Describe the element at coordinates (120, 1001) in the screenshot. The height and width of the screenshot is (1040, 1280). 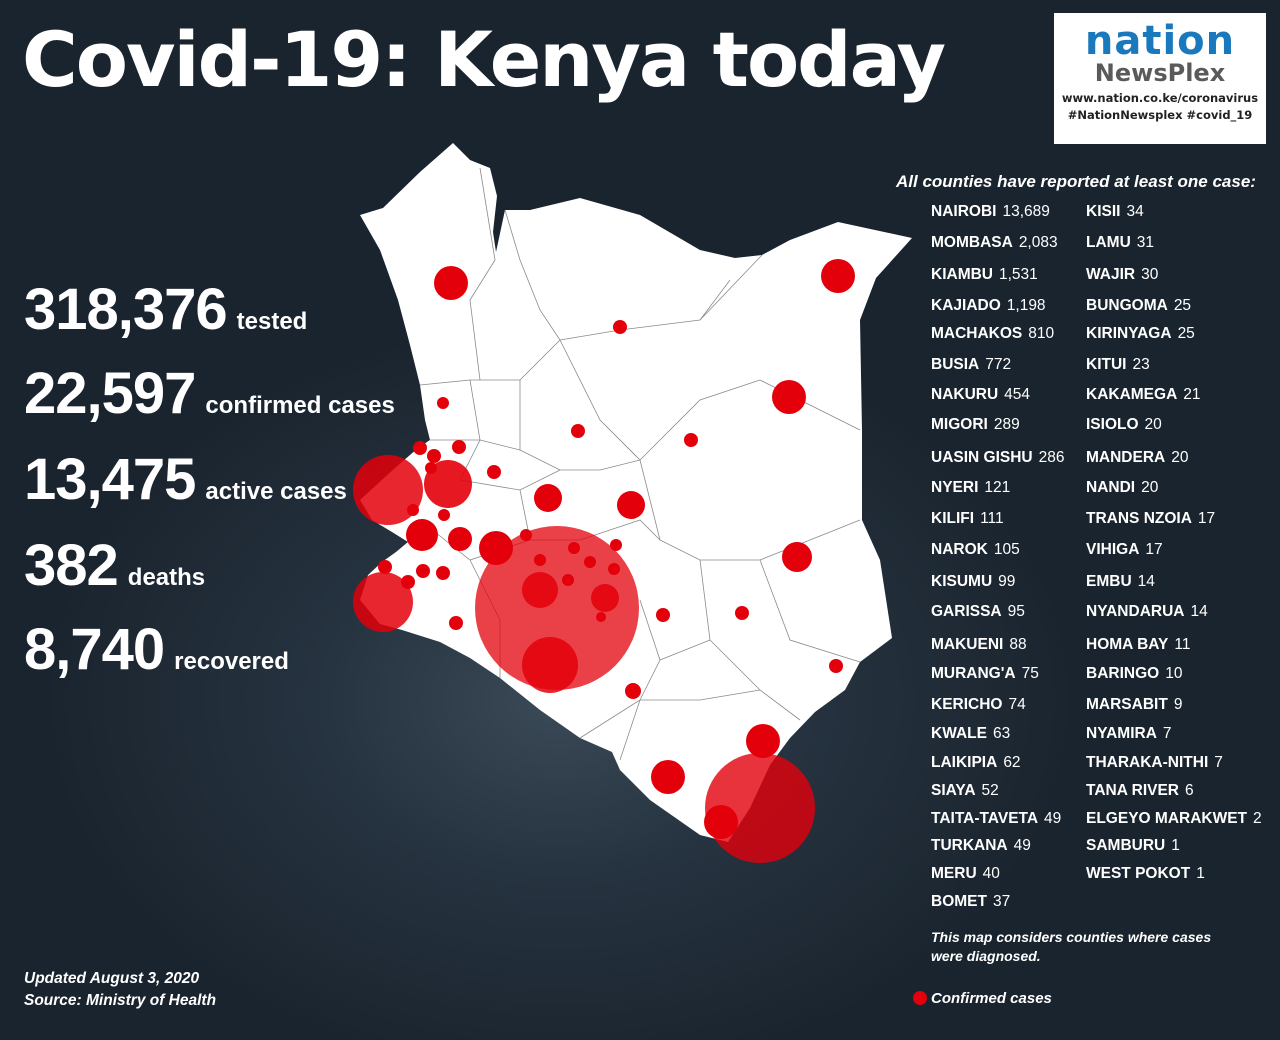
I see `source-credit: Source: Ministry of Health` at that location.